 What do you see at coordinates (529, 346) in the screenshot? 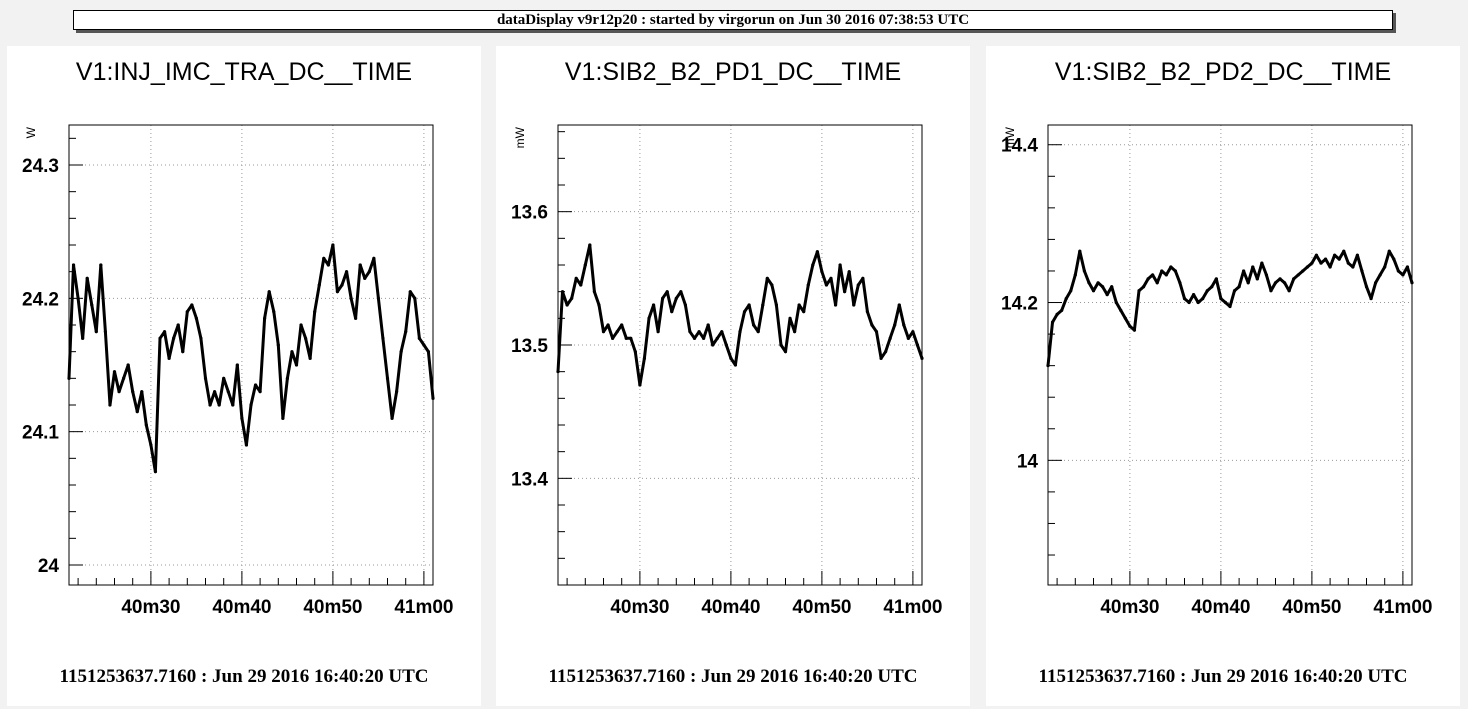
I see `y-tick-label: 13.5` at bounding box center [529, 346].